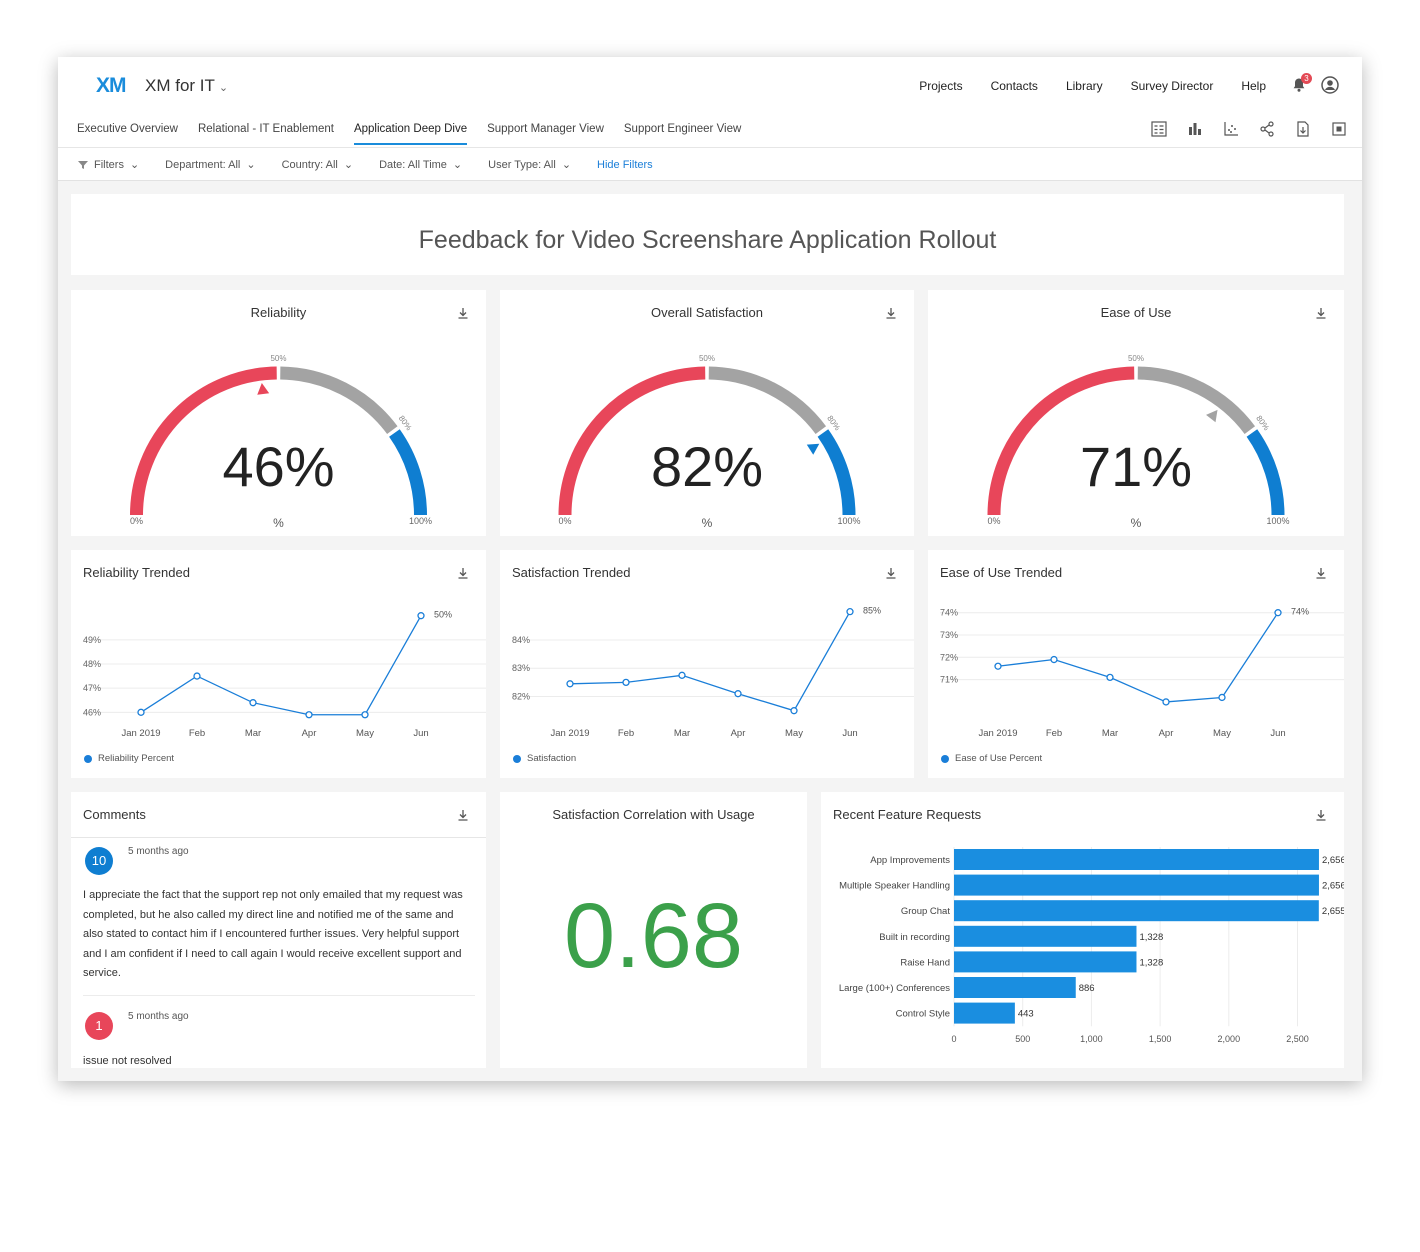 The height and width of the screenshot is (1252, 1420). What do you see at coordinates (529, 165) in the screenshot?
I see `filter-user-type: User Type: All ⌄` at bounding box center [529, 165].